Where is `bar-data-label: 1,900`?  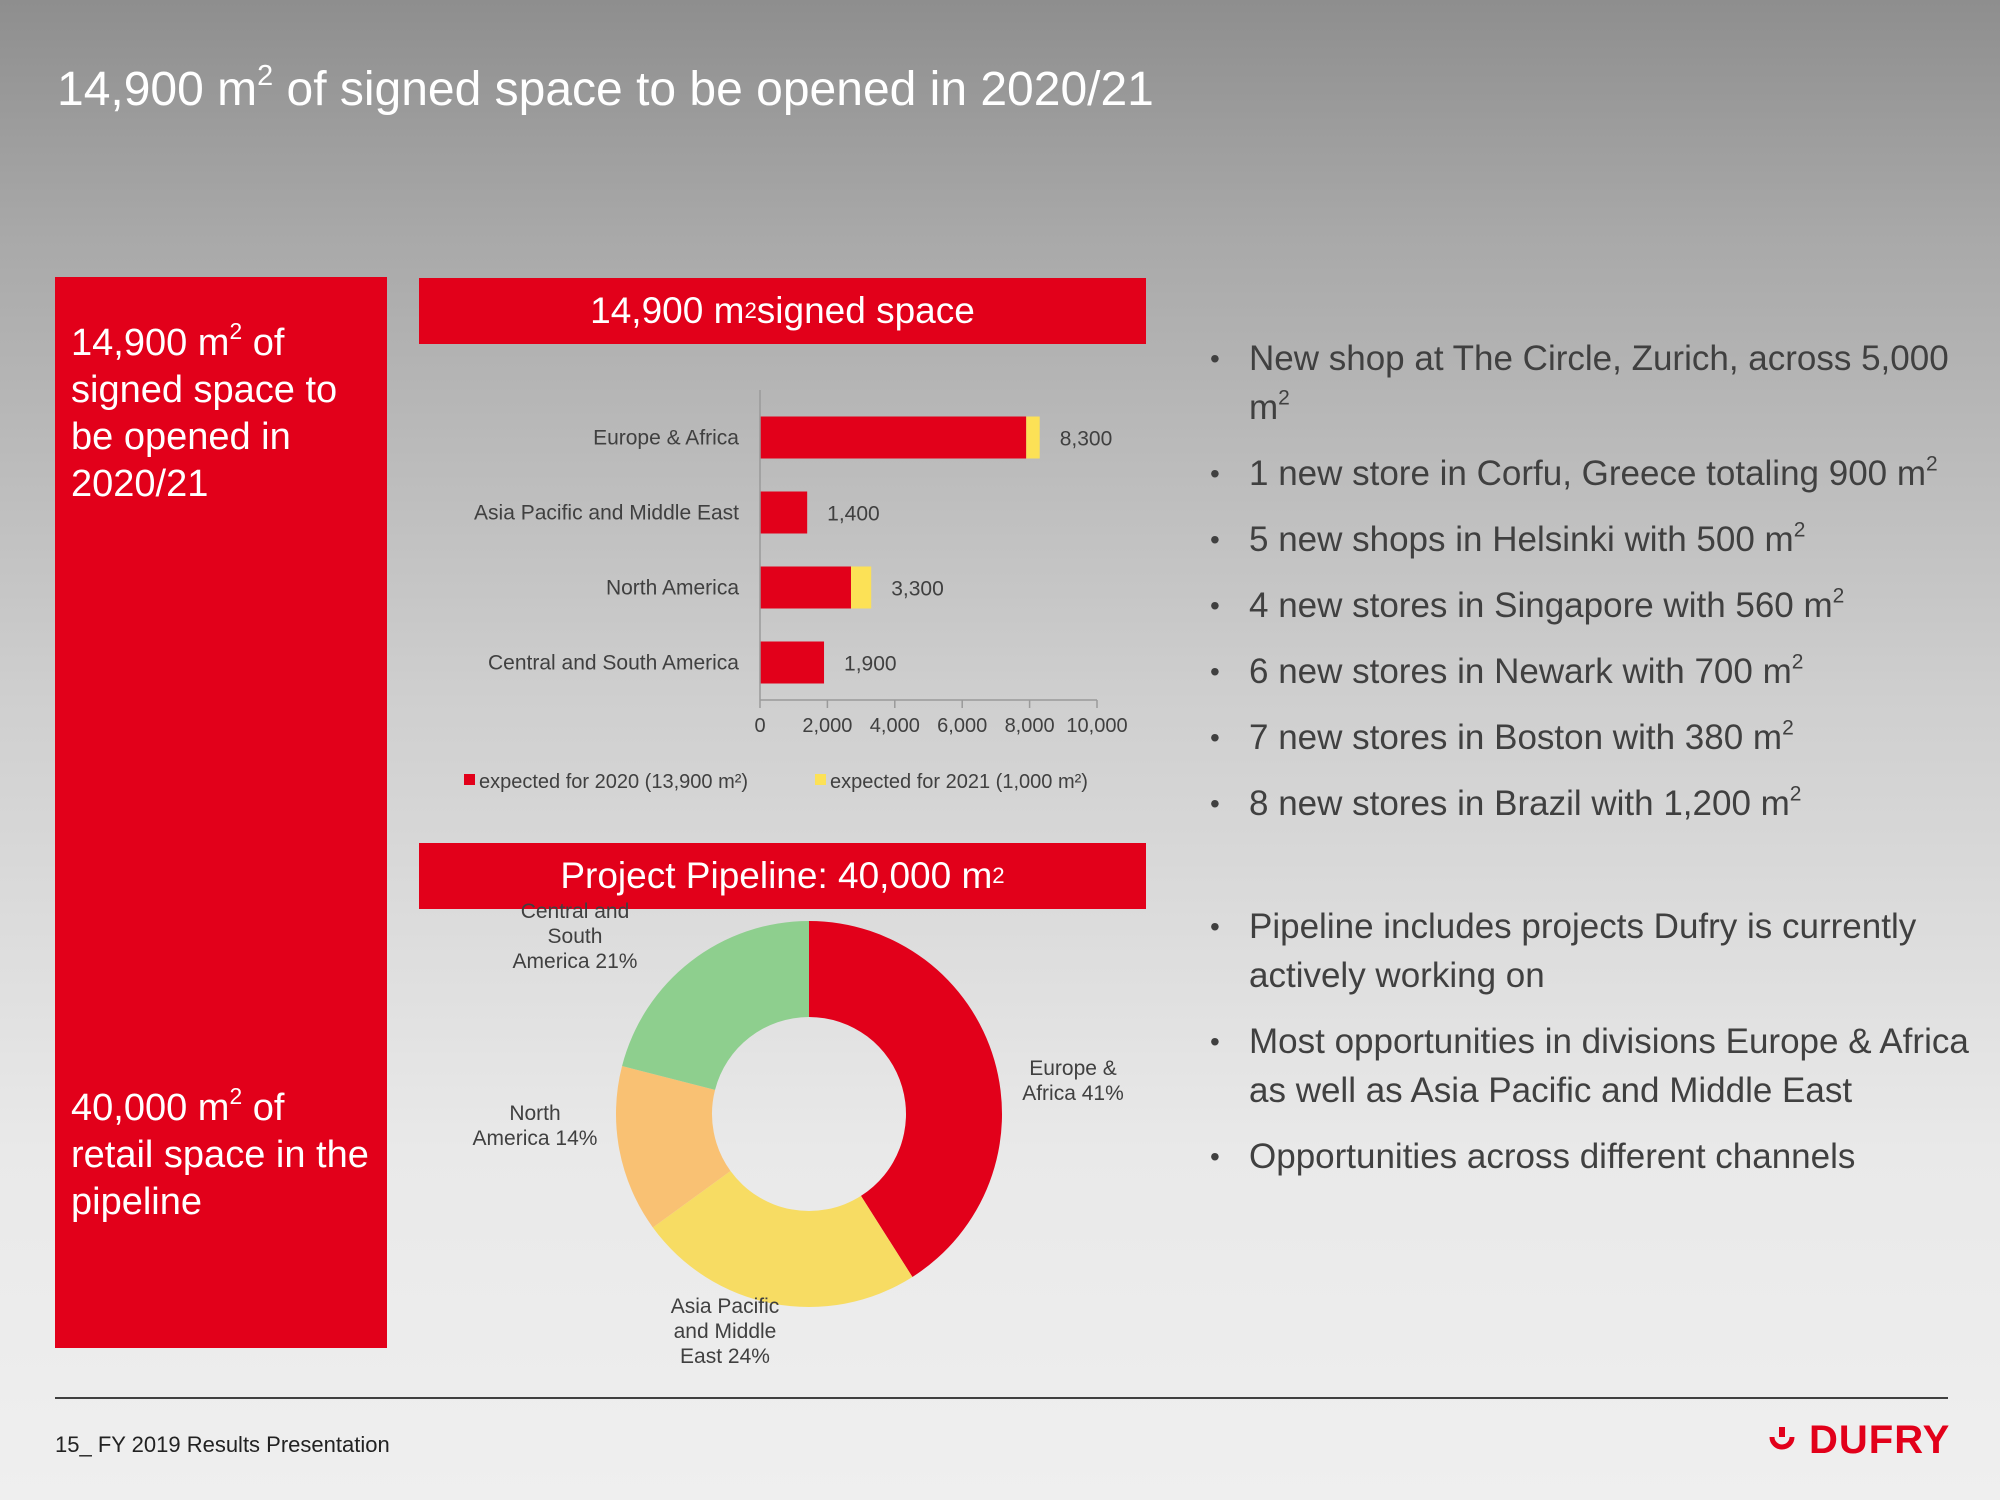
bar-data-label: 1,900 is located at coordinates (870, 664).